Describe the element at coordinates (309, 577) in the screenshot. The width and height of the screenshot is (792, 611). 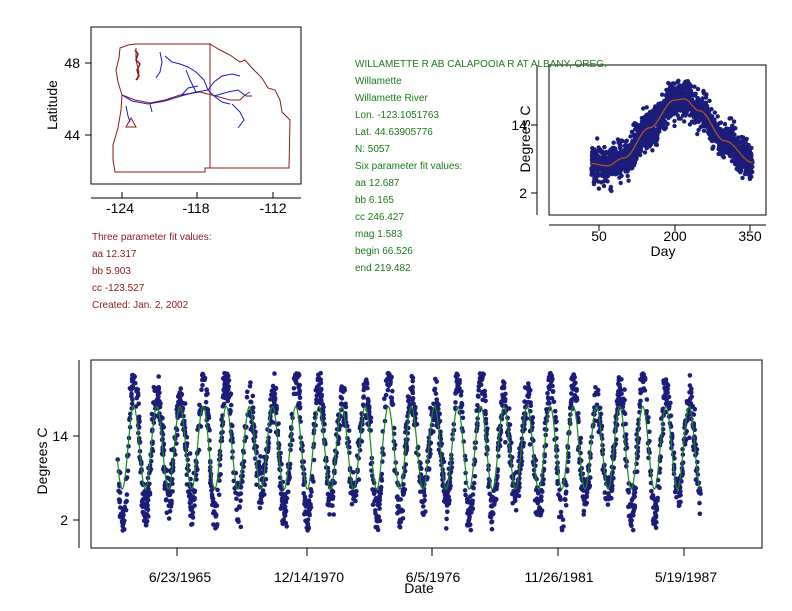
I see `ts-xtick-1970: 12/14/1970` at that location.